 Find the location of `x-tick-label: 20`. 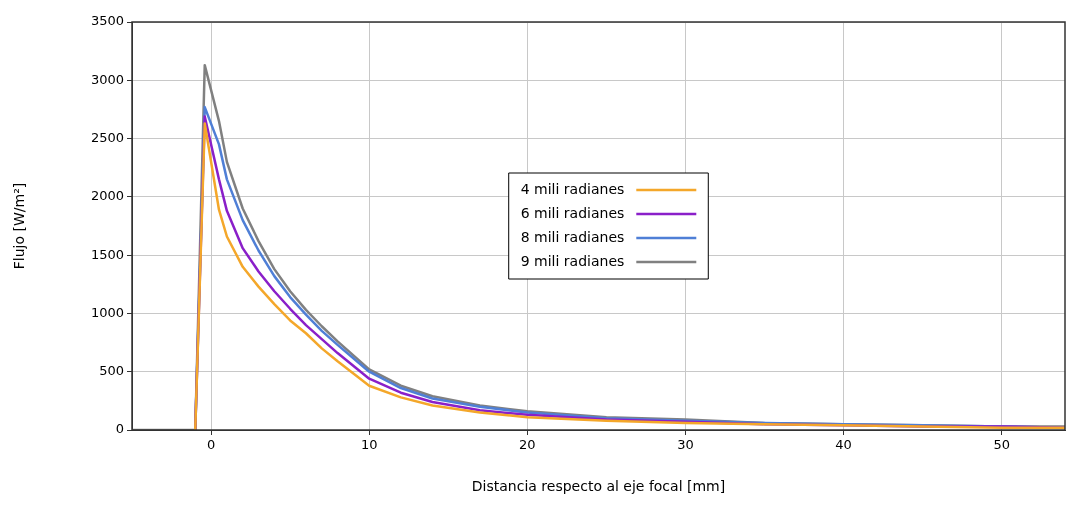

x-tick-label: 20 is located at coordinates (527, 445).